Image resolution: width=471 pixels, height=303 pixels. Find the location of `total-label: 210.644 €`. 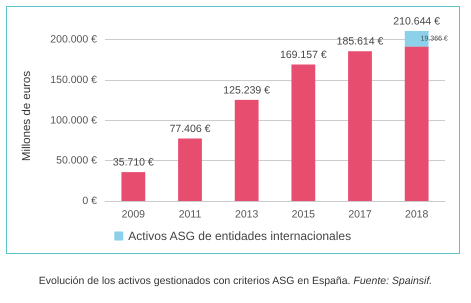

total-label: 210.644 € is located at coordinates (416, 22).